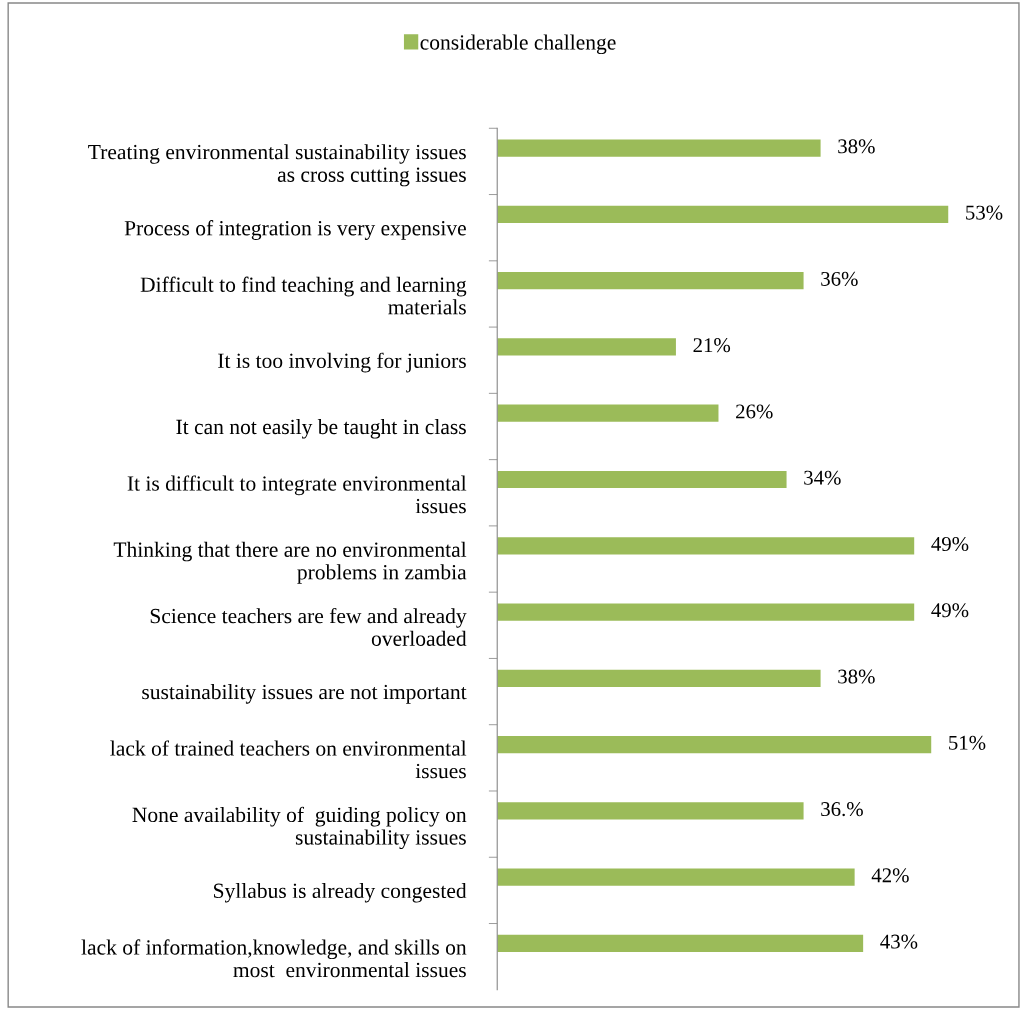 The image size is (1021, 1010). I want to click on data-label: 36%, so click(839, 278).